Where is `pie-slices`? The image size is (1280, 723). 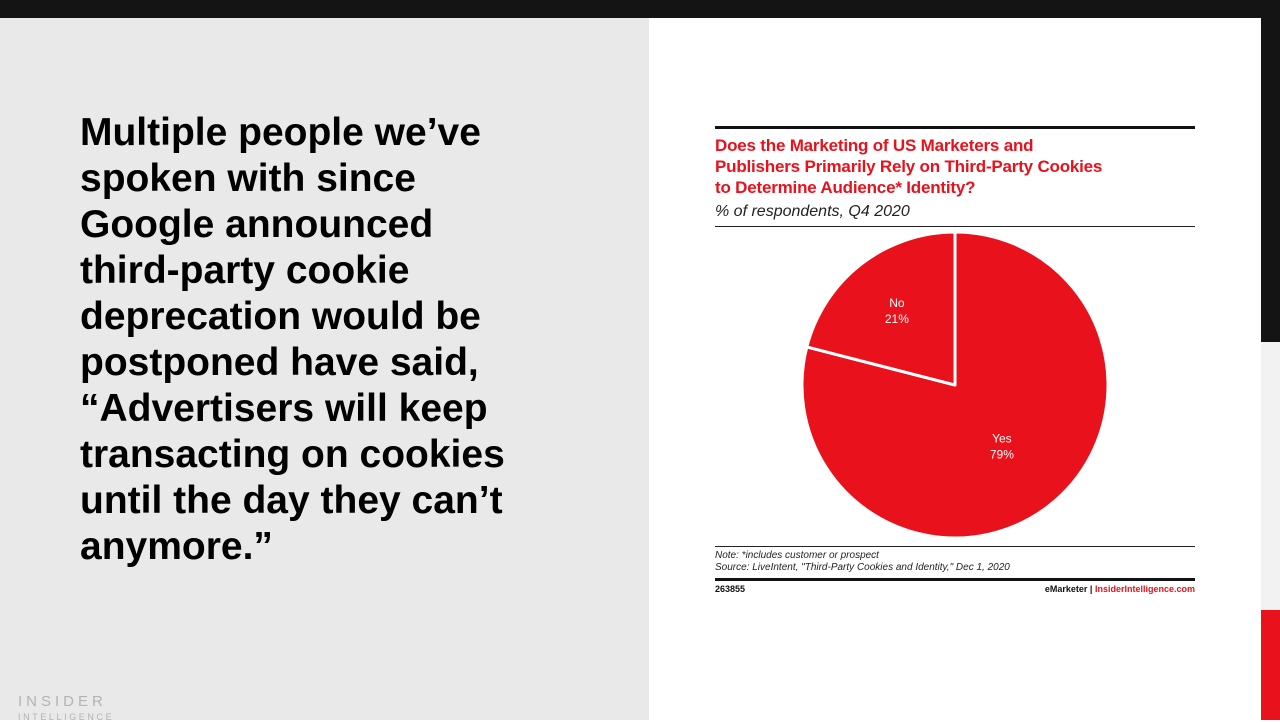
pie-slices is located at coordinates (955, 385).